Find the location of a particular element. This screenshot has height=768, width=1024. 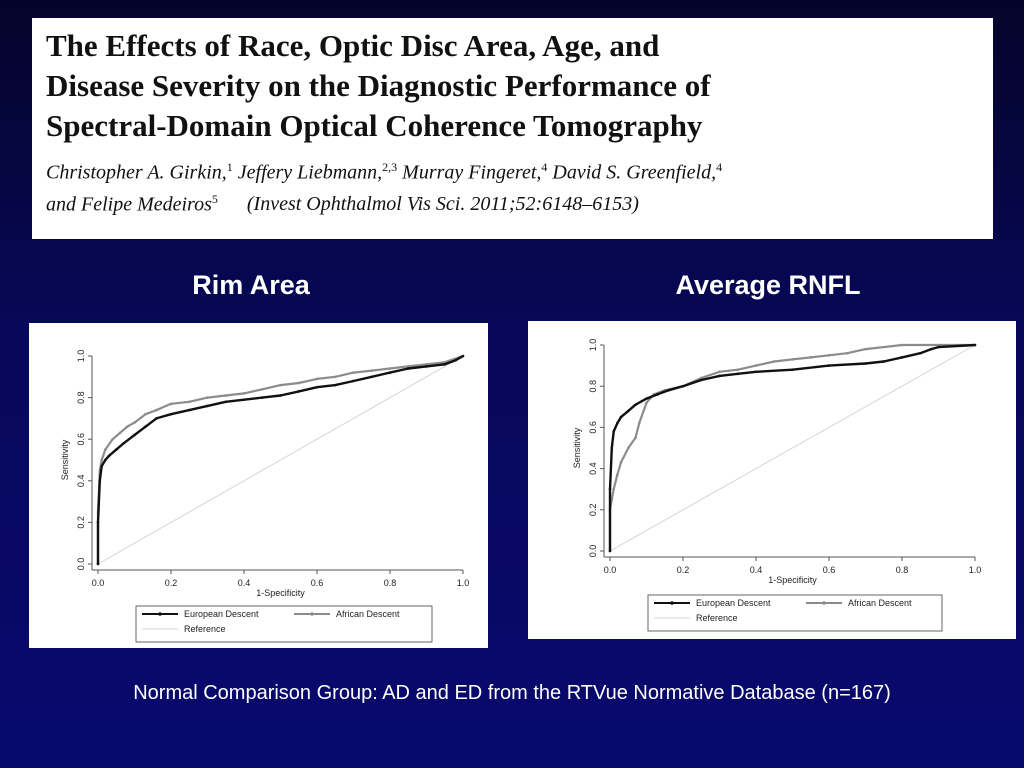

right-chart-heading: Average RNFL is located at coordinates (768, 285).